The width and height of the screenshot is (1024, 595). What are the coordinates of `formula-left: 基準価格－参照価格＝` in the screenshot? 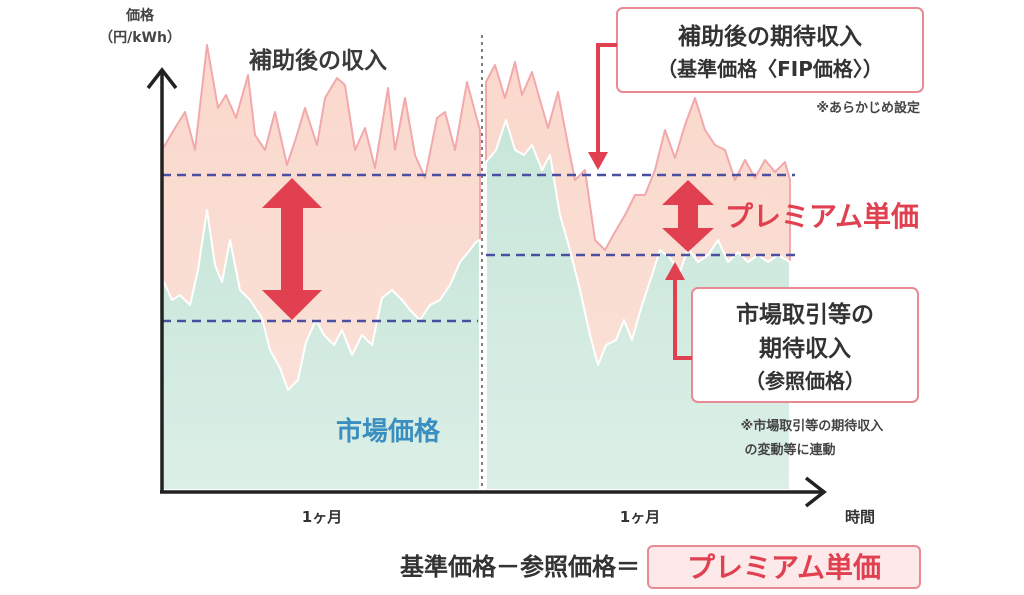 It's located at (520, 567).